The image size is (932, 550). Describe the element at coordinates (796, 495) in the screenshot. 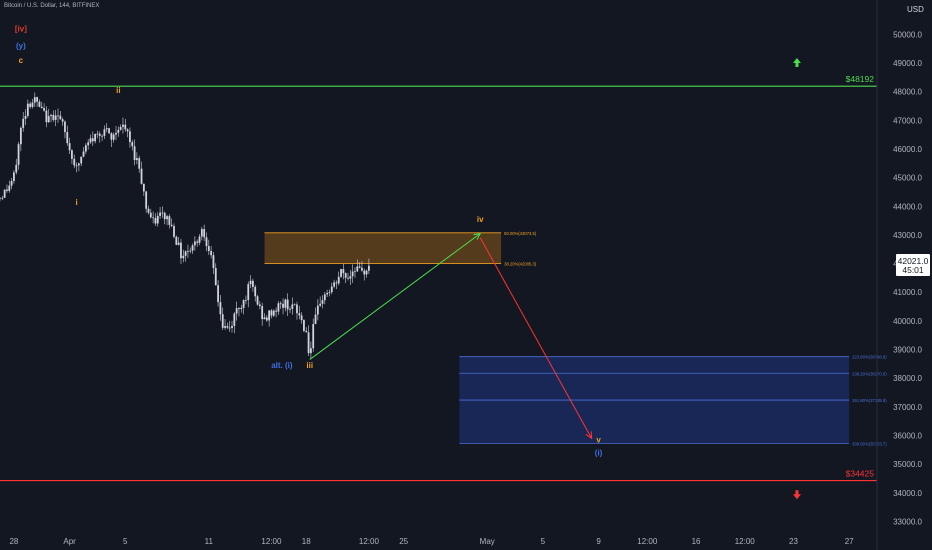

I see `direction-down-icon` at that location.